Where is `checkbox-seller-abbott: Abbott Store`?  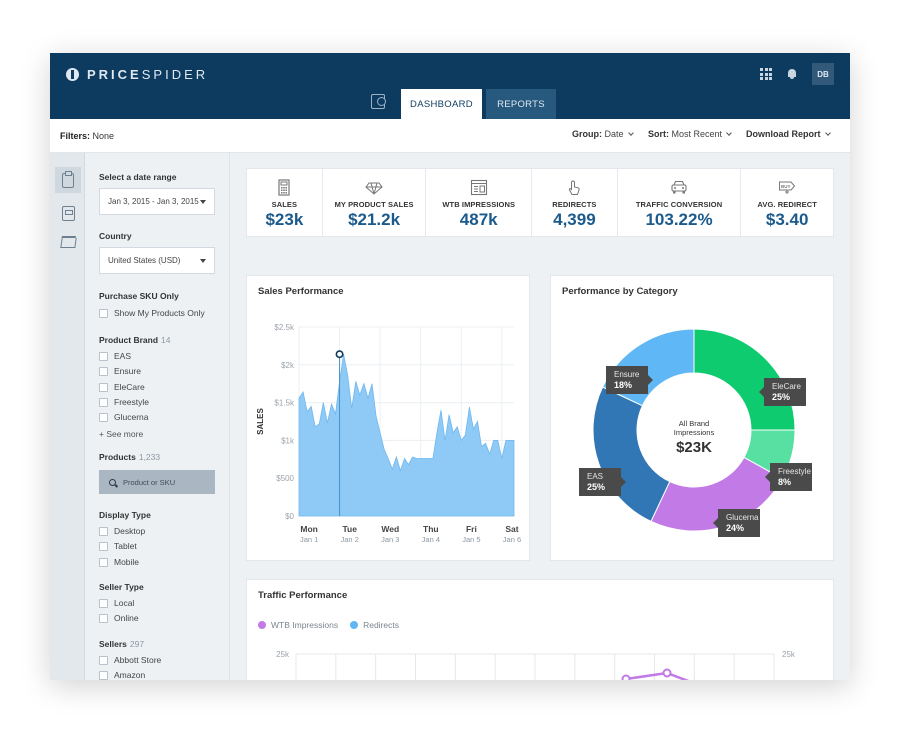
checkbox-seller-abbott: Abbott Store is located at coordinates (130, 660).